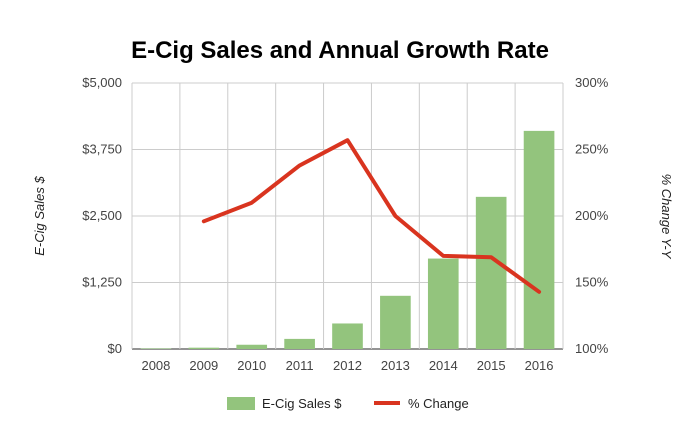  Describe the element at coordinates (438, 403) in the screenshot. I see `legend-label-line: % Change` at that location.